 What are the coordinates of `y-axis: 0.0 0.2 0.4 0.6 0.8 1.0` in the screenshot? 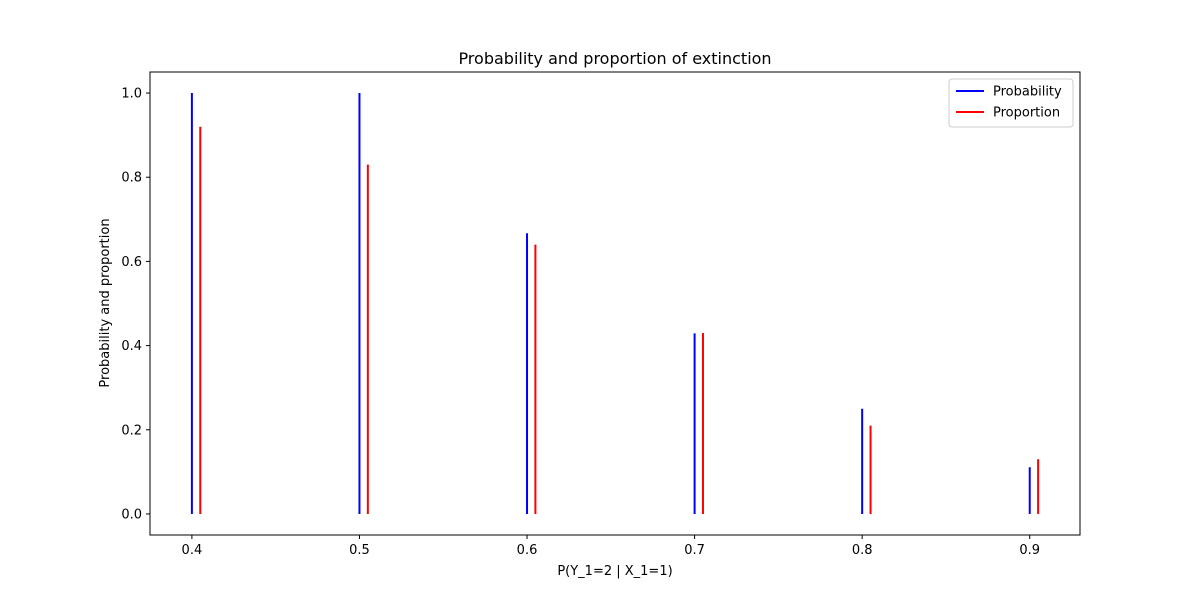 It's located at (135, 304).